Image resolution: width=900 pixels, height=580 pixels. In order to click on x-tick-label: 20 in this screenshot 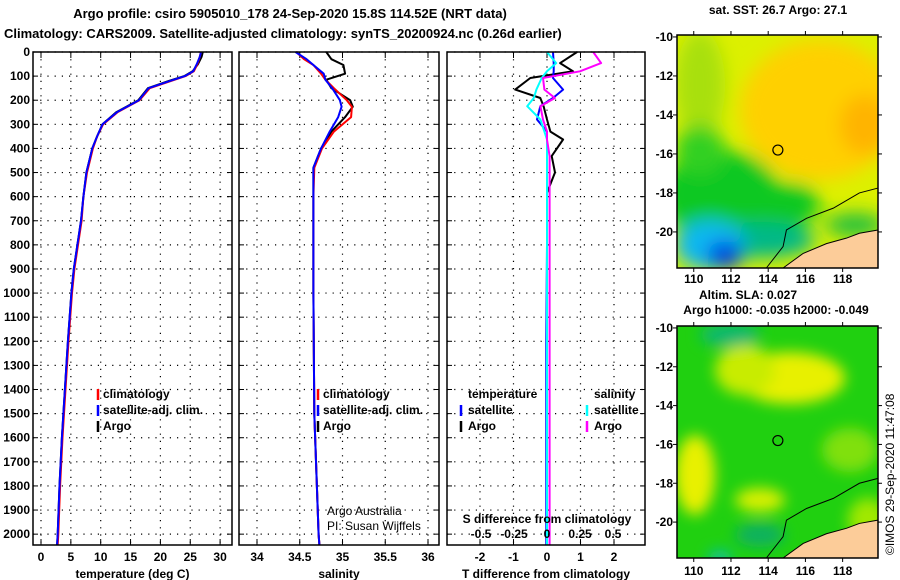, I will do `click(161, 557)`.